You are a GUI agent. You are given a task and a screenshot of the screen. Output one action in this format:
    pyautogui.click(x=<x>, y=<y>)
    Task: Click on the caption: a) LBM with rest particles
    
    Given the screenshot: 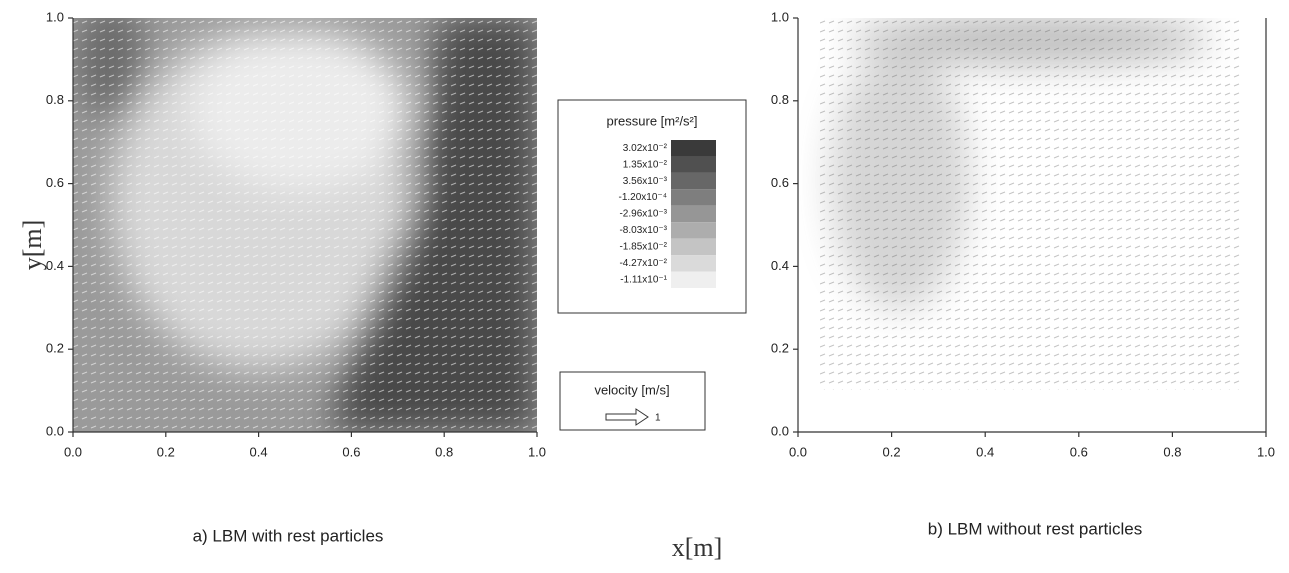 What is the action you would take?
    pyautogui.click(x=288, y=535)
    